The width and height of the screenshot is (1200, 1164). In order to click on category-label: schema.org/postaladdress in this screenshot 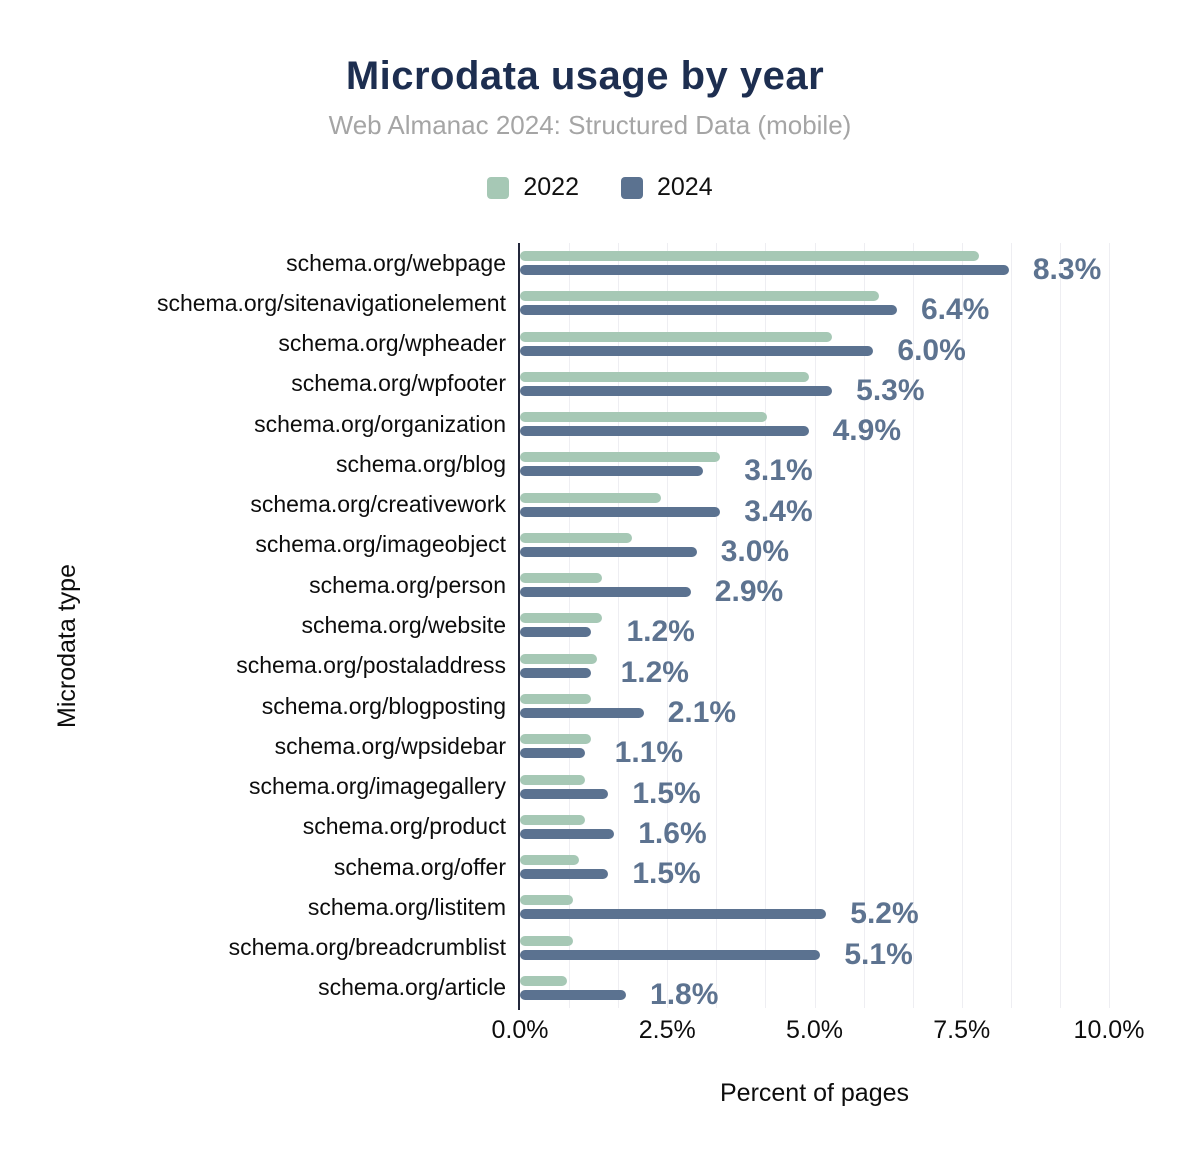, I will do `click(371, 665)`.